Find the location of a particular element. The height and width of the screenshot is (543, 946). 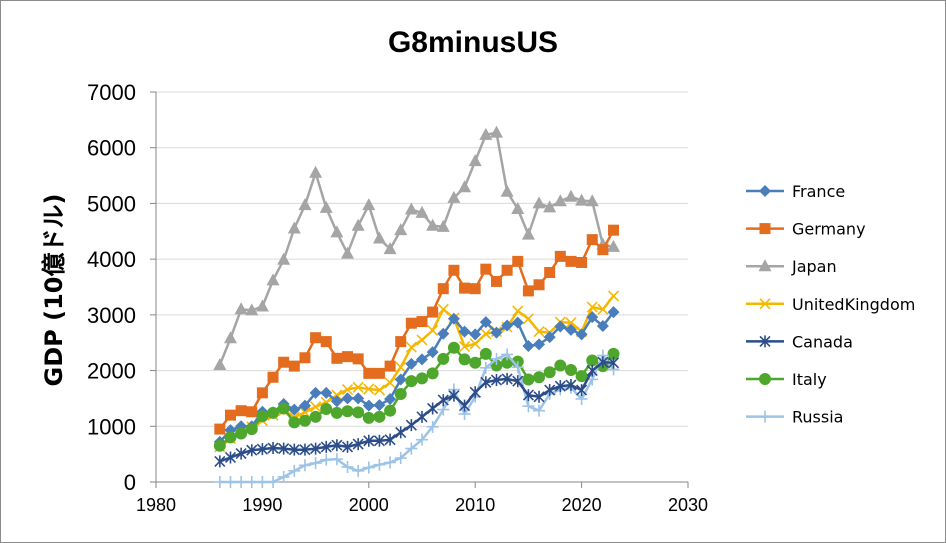

legend-item-france: France is located at coordinates (795, 191).